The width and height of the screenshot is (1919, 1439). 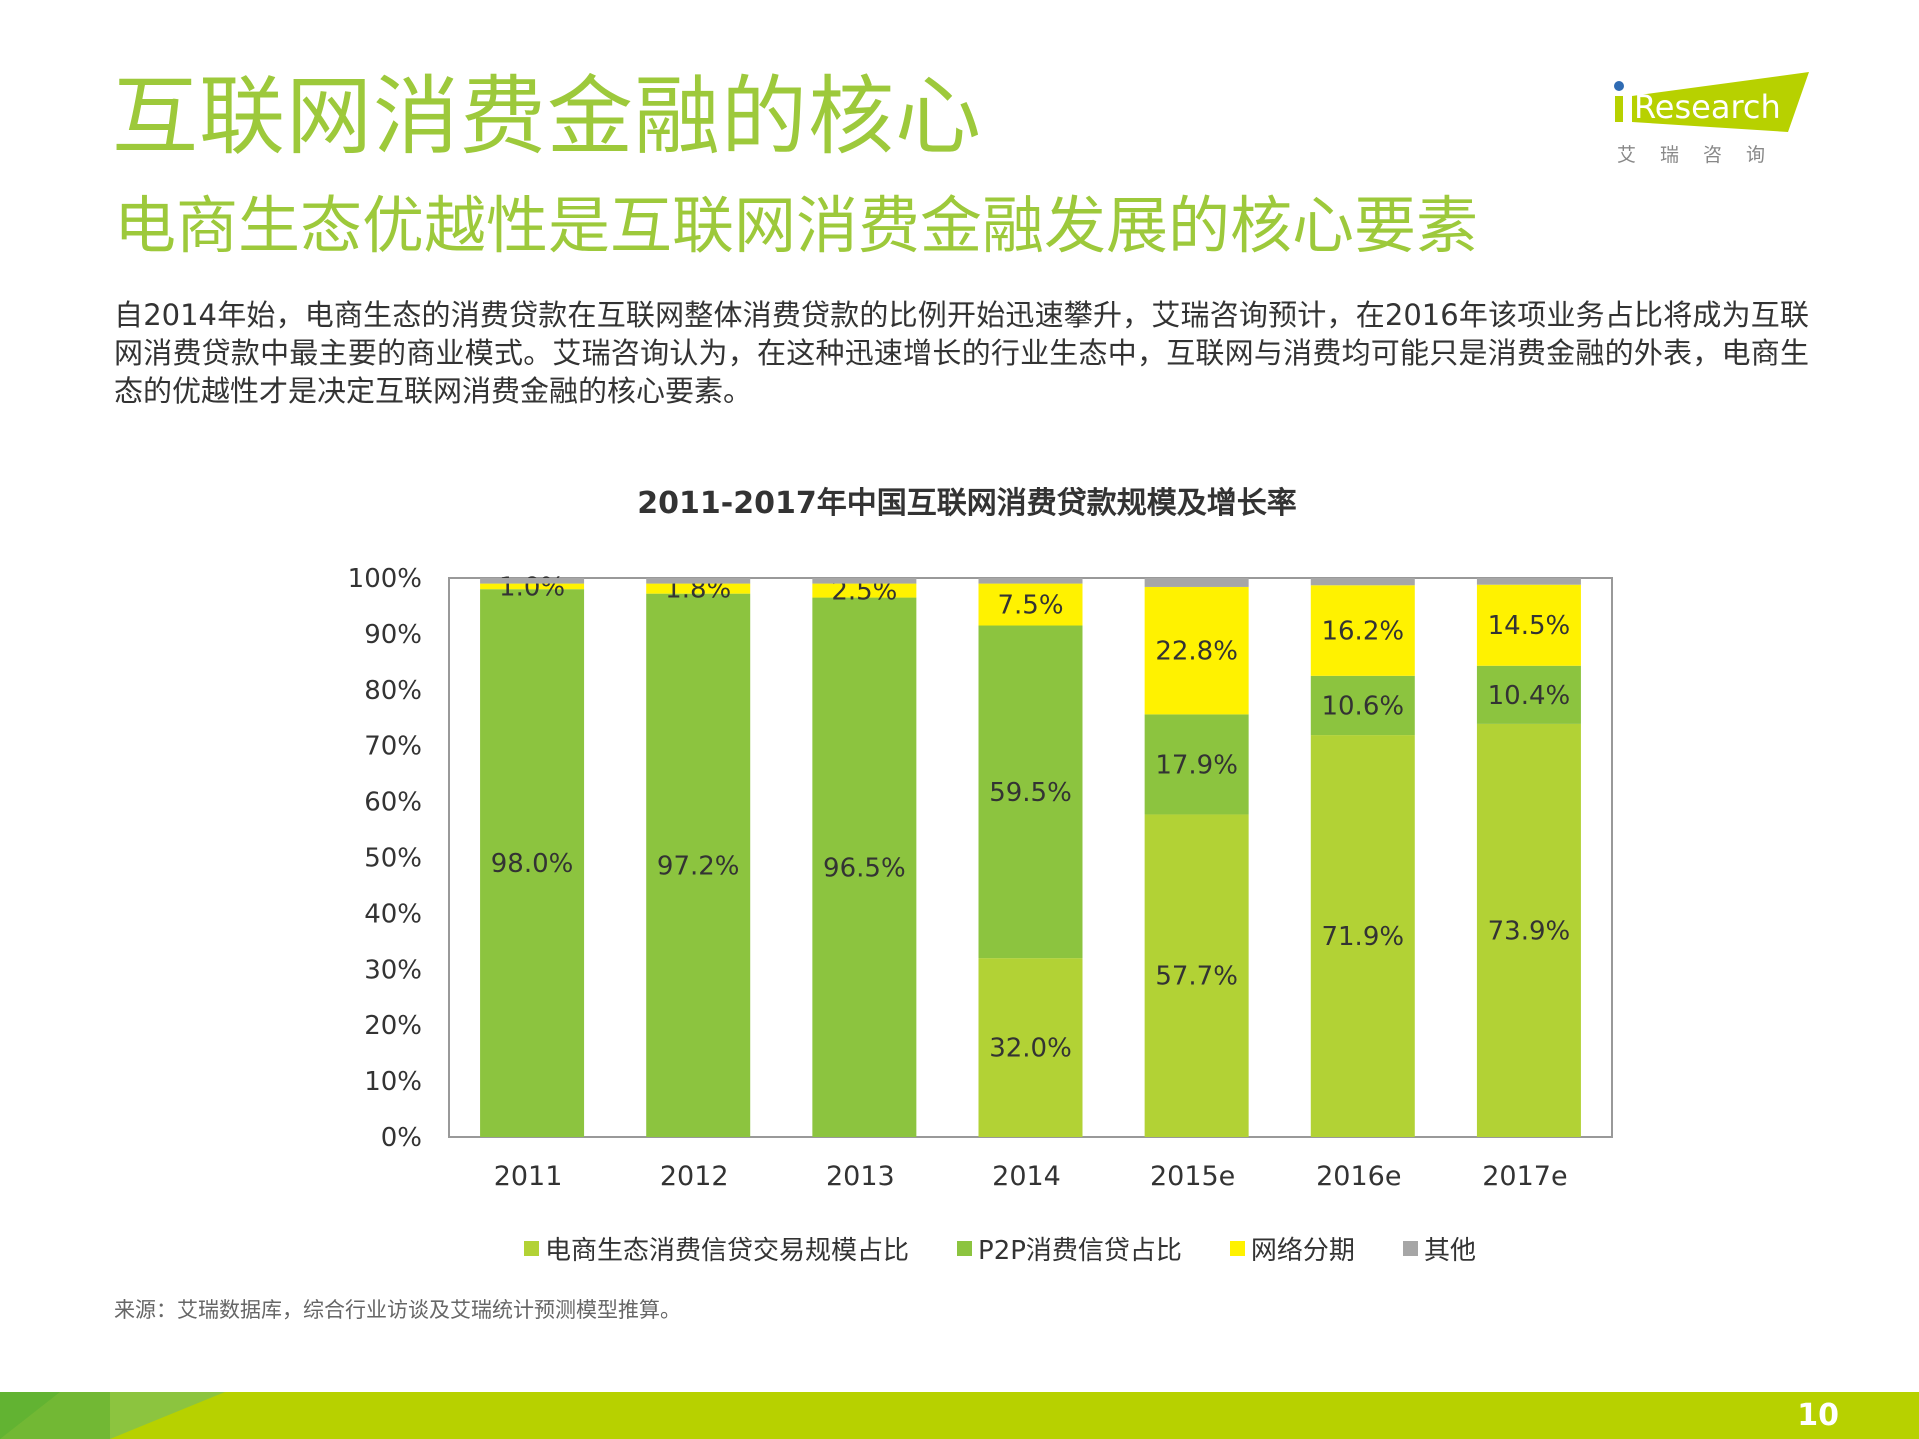 I want to click on data-label: 96.5%, so click(x=864, y=868).